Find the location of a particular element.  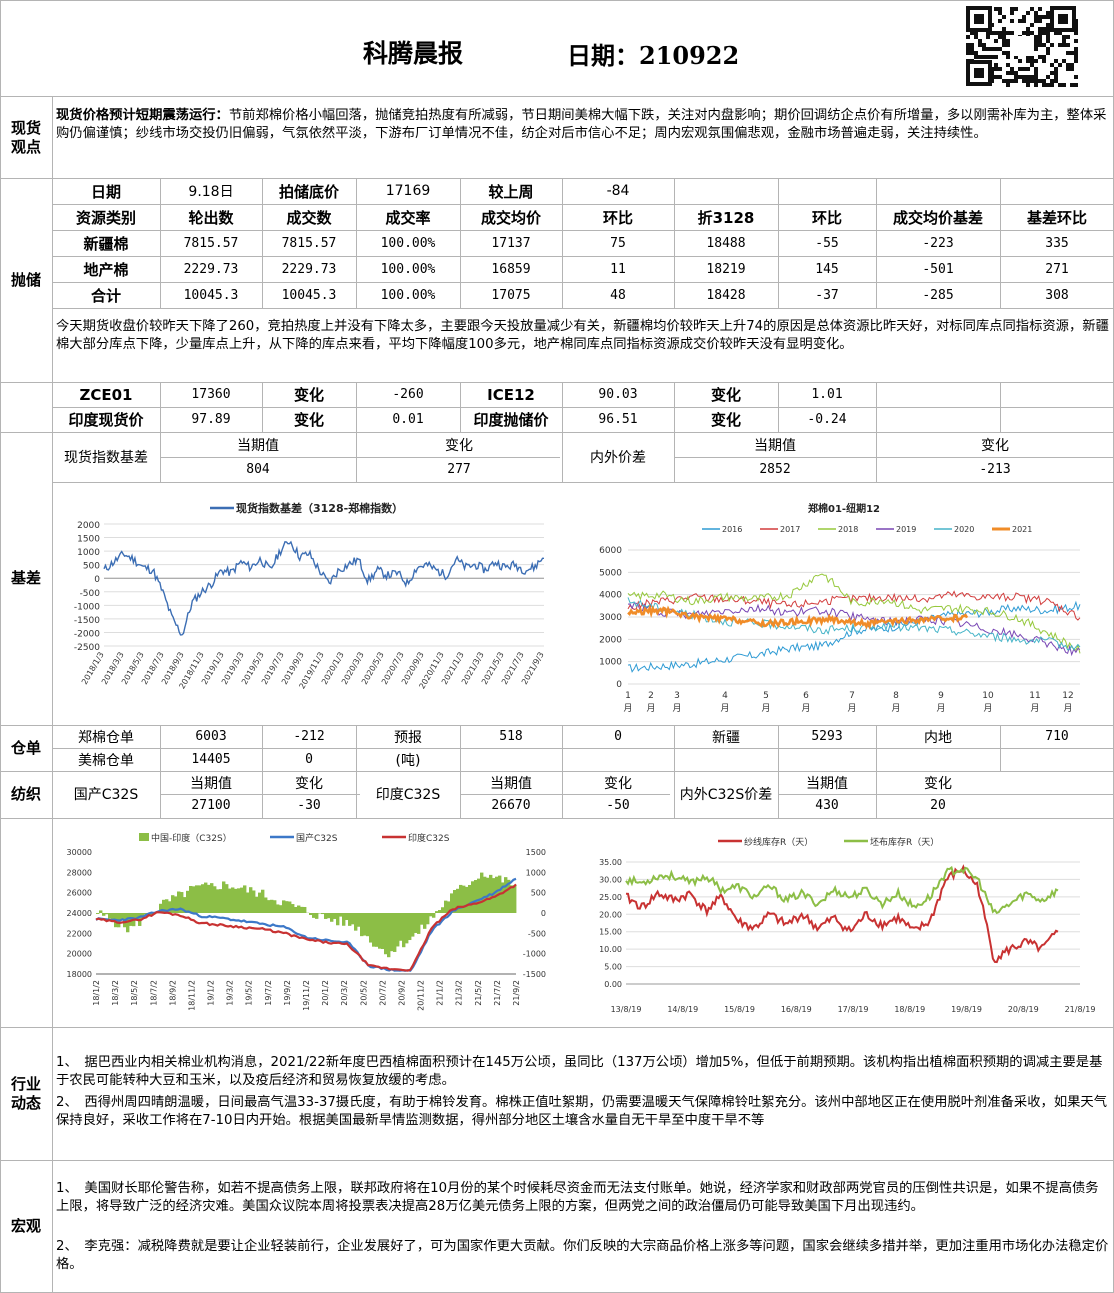

reserve-header-cell: 轮出数 is located at coordinates (211, 217).